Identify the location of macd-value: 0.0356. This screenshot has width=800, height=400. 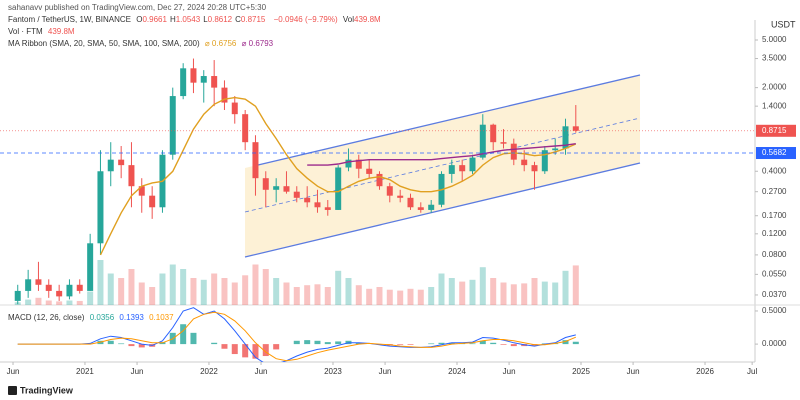
(102, 317).